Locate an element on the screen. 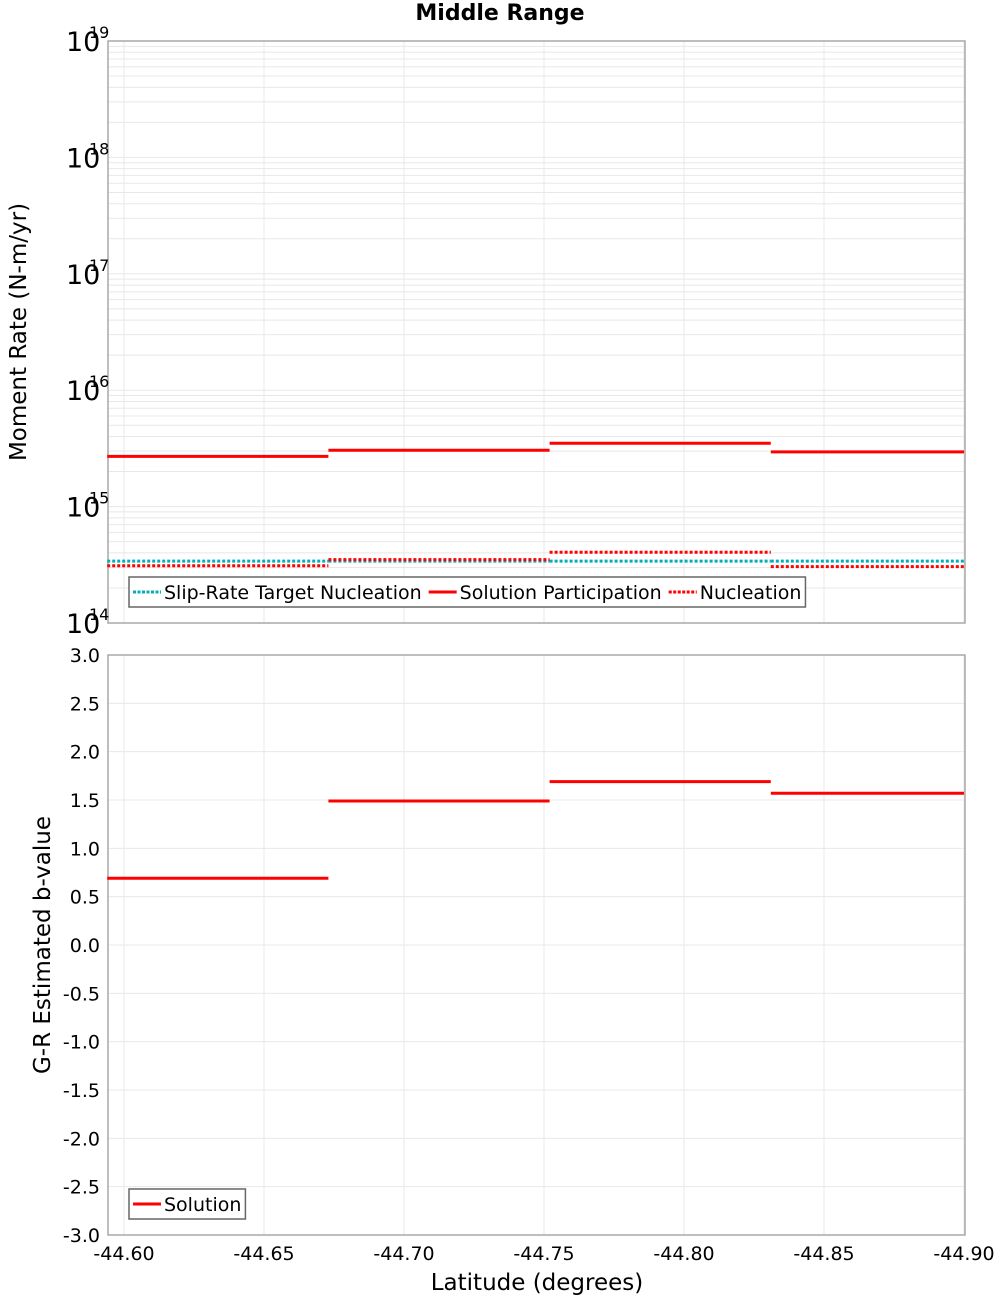 The width and height of the screenshot is (1000, 1300). y-tick-label: 3.0 is located at coordinates (85, 656).